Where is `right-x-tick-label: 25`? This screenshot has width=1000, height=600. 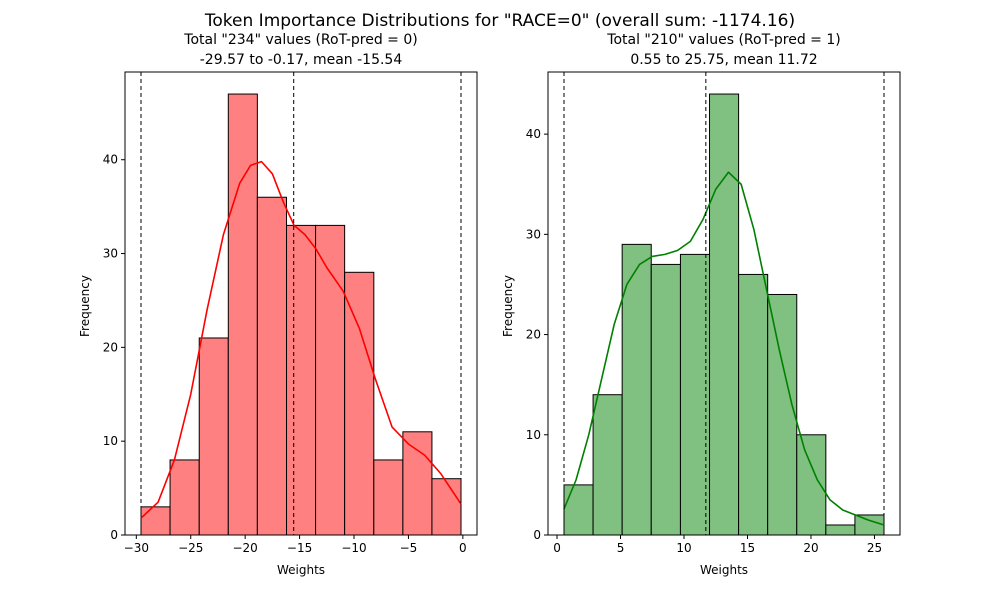 right-x-tick-label: 25 is located at coordinates (874, 548).